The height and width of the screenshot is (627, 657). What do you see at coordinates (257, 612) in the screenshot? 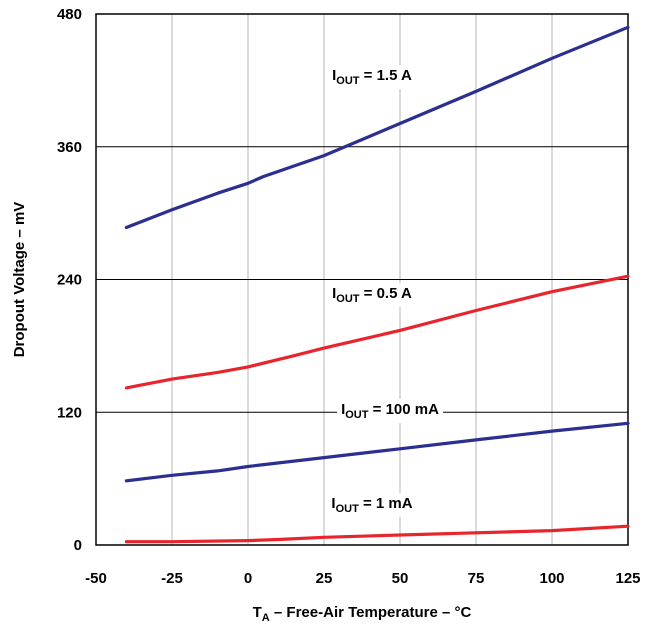
I see `x-axis-label-main: T` at bounding box center [257, 612].